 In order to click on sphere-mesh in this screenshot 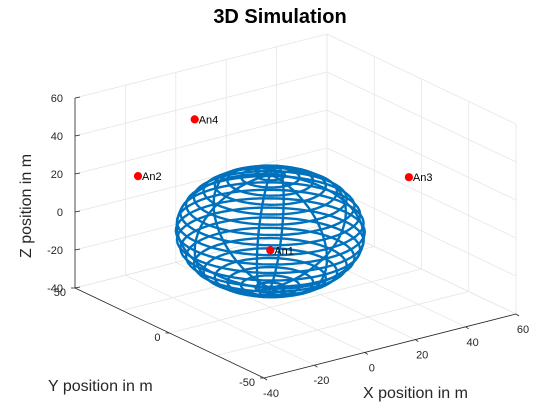, I will do `click(270, 231)`.